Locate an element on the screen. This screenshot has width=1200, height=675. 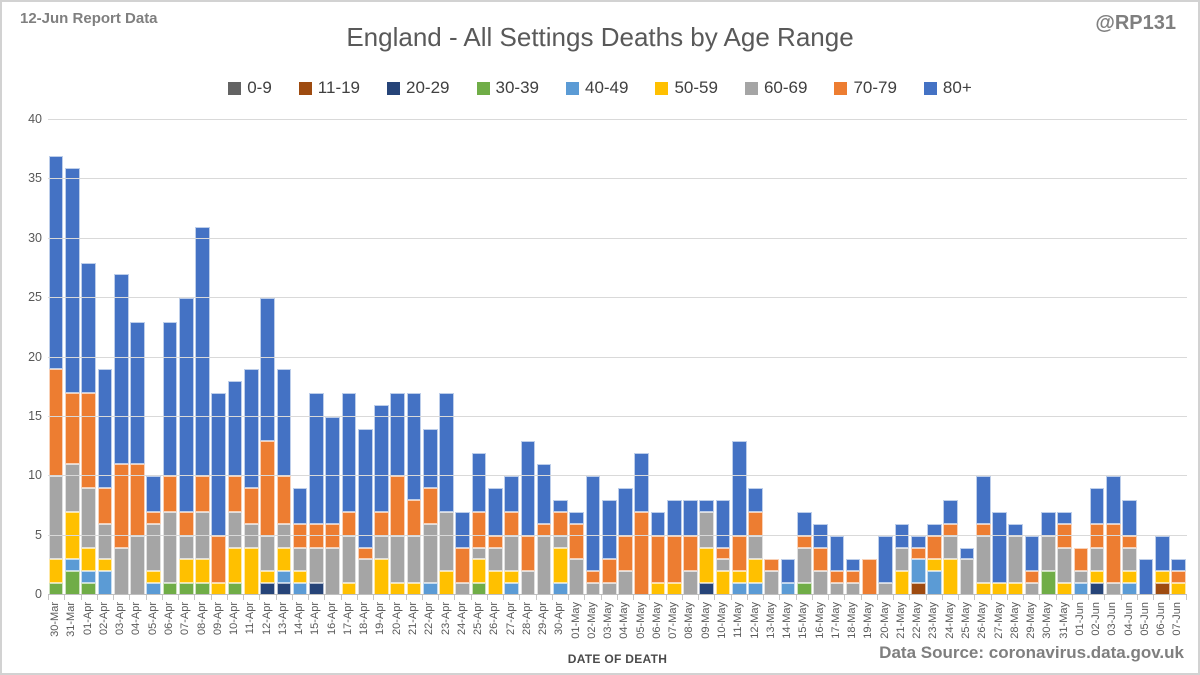
y-axis-tick-label: 25 is located at coordinates (35, 297).